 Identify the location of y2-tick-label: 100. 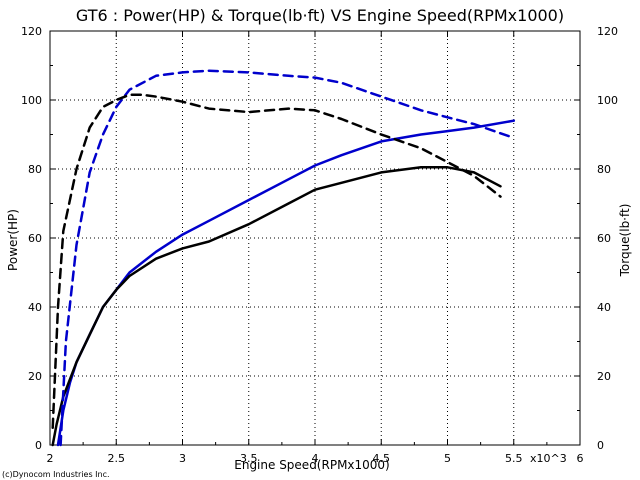
(607, 100).